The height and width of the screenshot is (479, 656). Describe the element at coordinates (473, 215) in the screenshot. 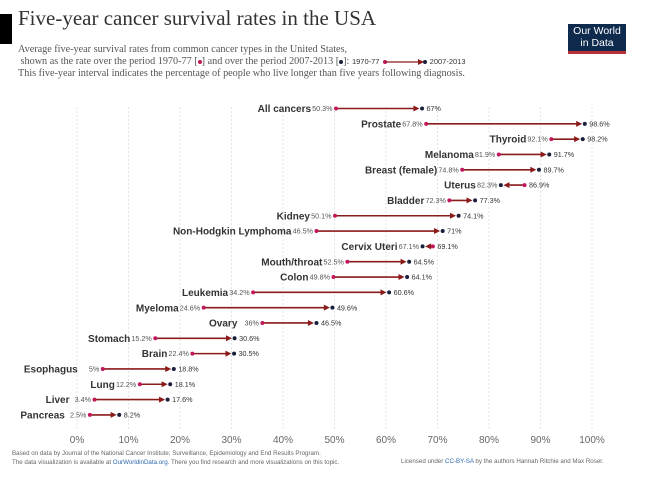

I see `end-value-label: 74.1%` at that location.